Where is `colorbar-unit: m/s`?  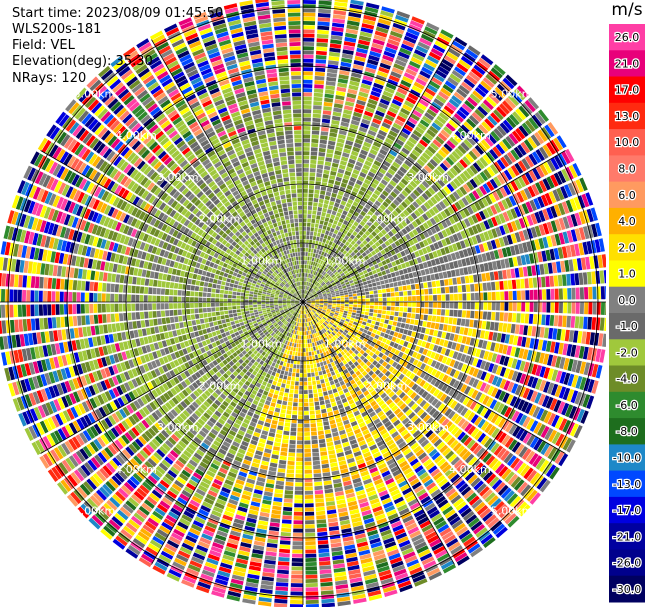 colorbar-unit: m/s is located at coordinates (627, 10).